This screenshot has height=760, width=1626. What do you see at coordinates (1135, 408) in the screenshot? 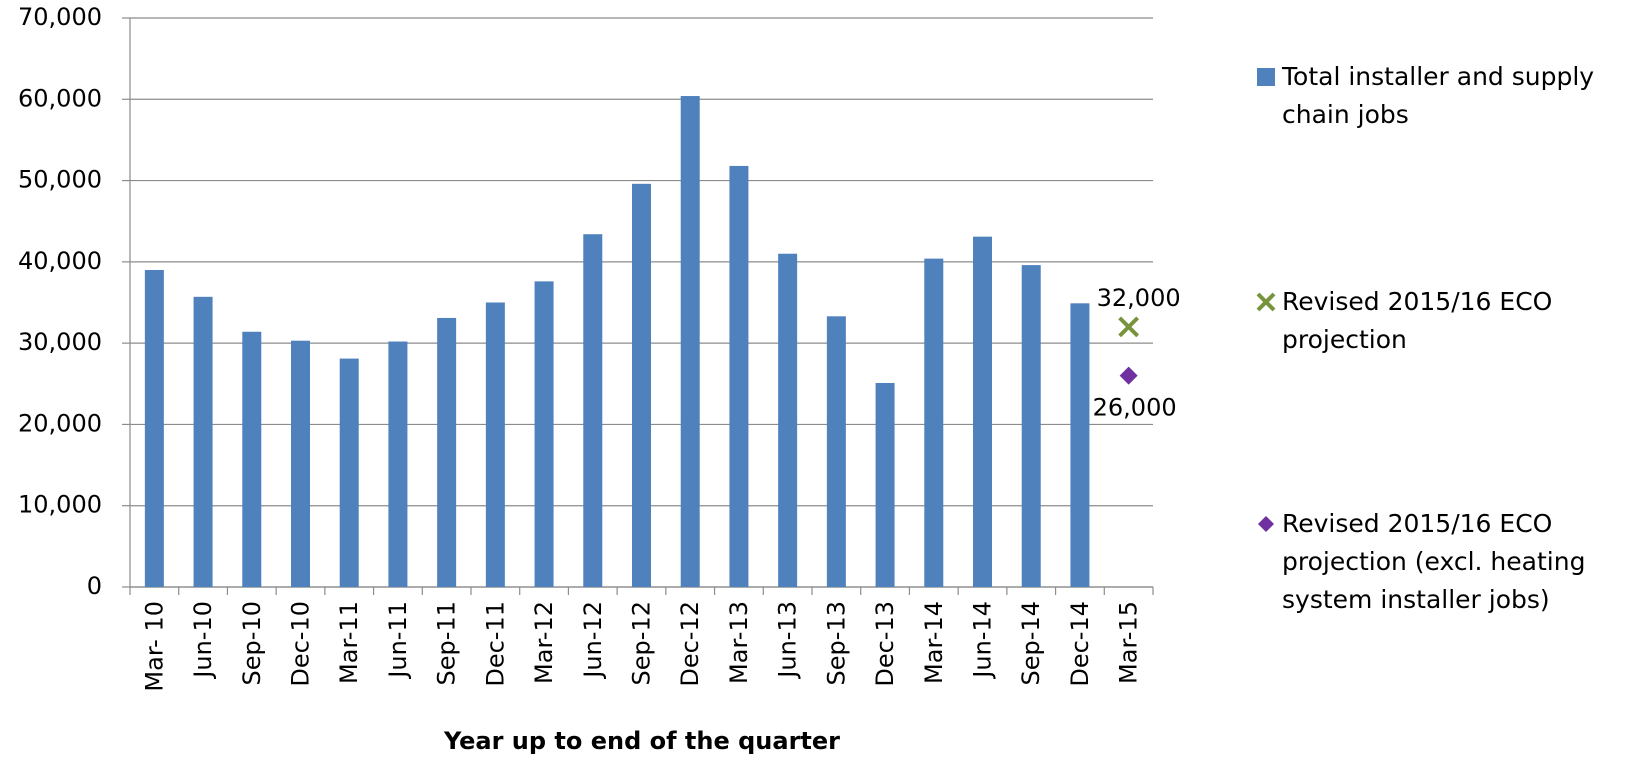
I see `data-label: 26,000` at bounding box center [1135, 408].